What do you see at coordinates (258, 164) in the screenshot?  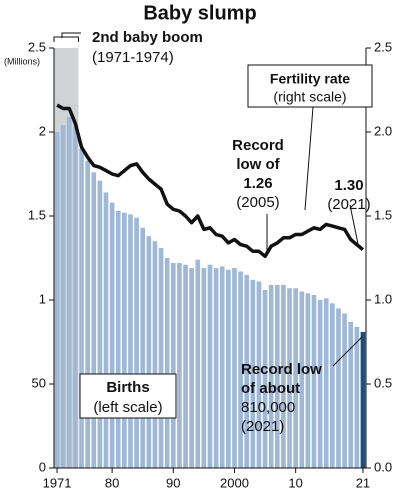 I see `annotation: low of` at bounding box center [258, 164].